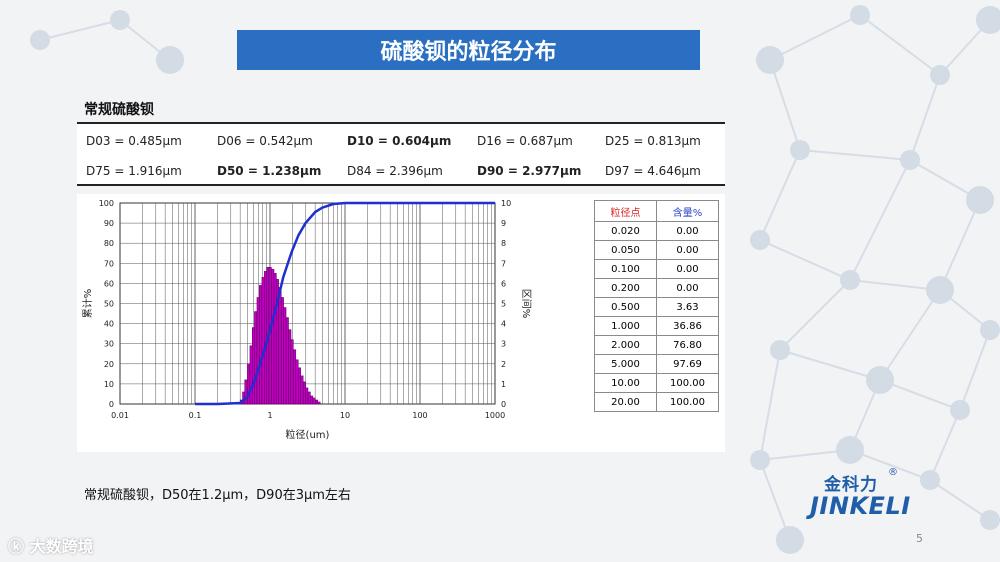  What do you see at coordinates (625, 269) in the screenshot?
I see `table-cell-size: 0.100` at bounding box center [625, 269].